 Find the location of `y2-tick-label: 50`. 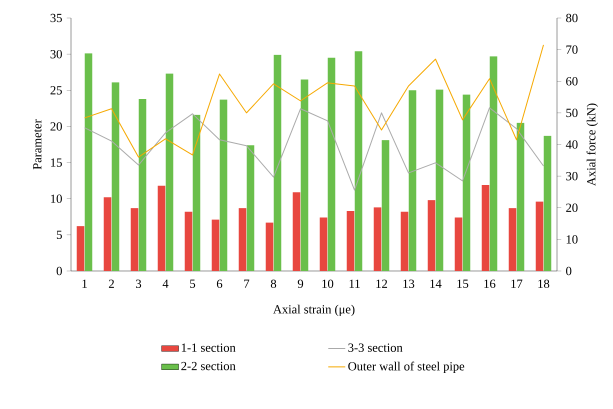

y2-tick-label: 50 is located at coordinates (572, 113).